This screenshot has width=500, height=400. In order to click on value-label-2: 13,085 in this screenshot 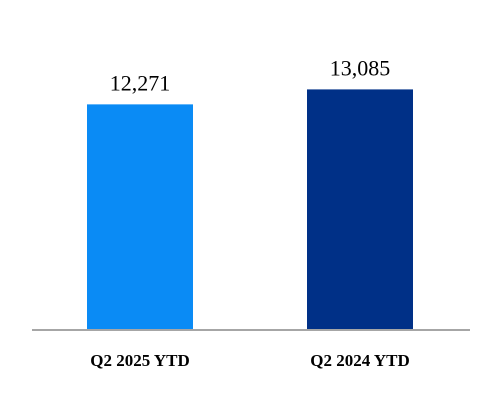, I will do `click(360, 67)`.